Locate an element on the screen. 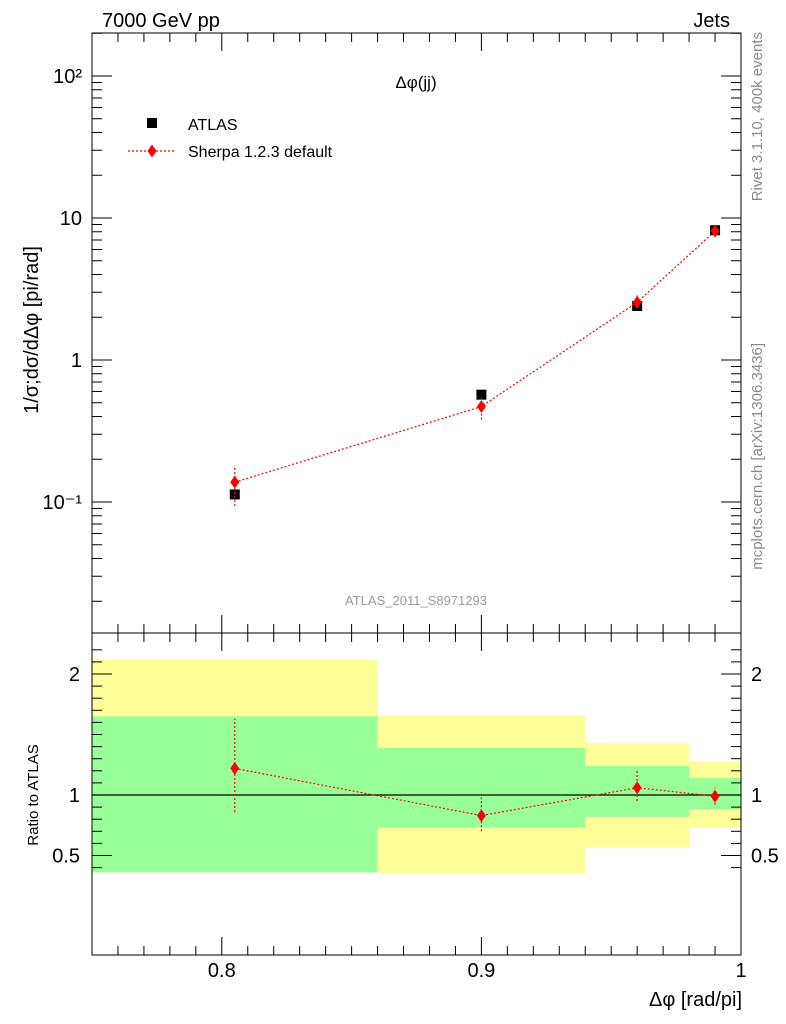  ratio-ytick-label-left: 2 is located at coordinates (74, 675).